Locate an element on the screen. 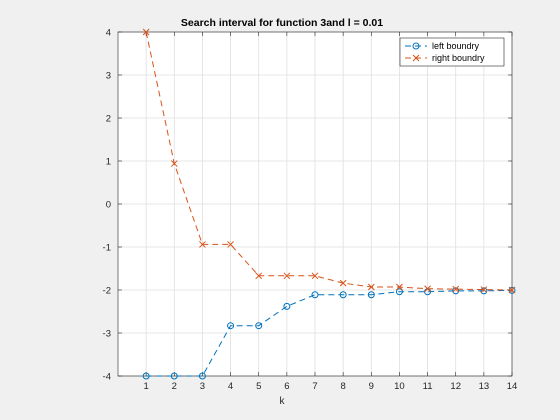 The height and width of the screenshot is (420, 560). x-tick-label: 6 is located at coordinates (286, 386).